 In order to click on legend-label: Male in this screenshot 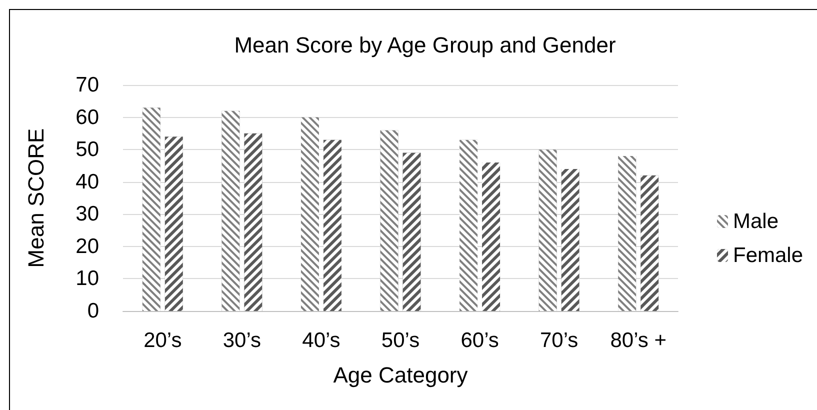, I will do `click(756, 221)`.